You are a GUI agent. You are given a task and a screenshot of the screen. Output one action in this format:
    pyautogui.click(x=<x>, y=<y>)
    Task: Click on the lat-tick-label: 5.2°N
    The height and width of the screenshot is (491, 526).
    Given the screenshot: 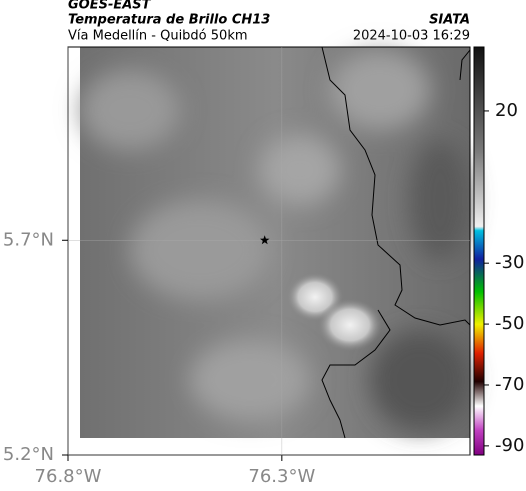 What is the action you would take?
    pyautogui.click(x=28, y=454)
    